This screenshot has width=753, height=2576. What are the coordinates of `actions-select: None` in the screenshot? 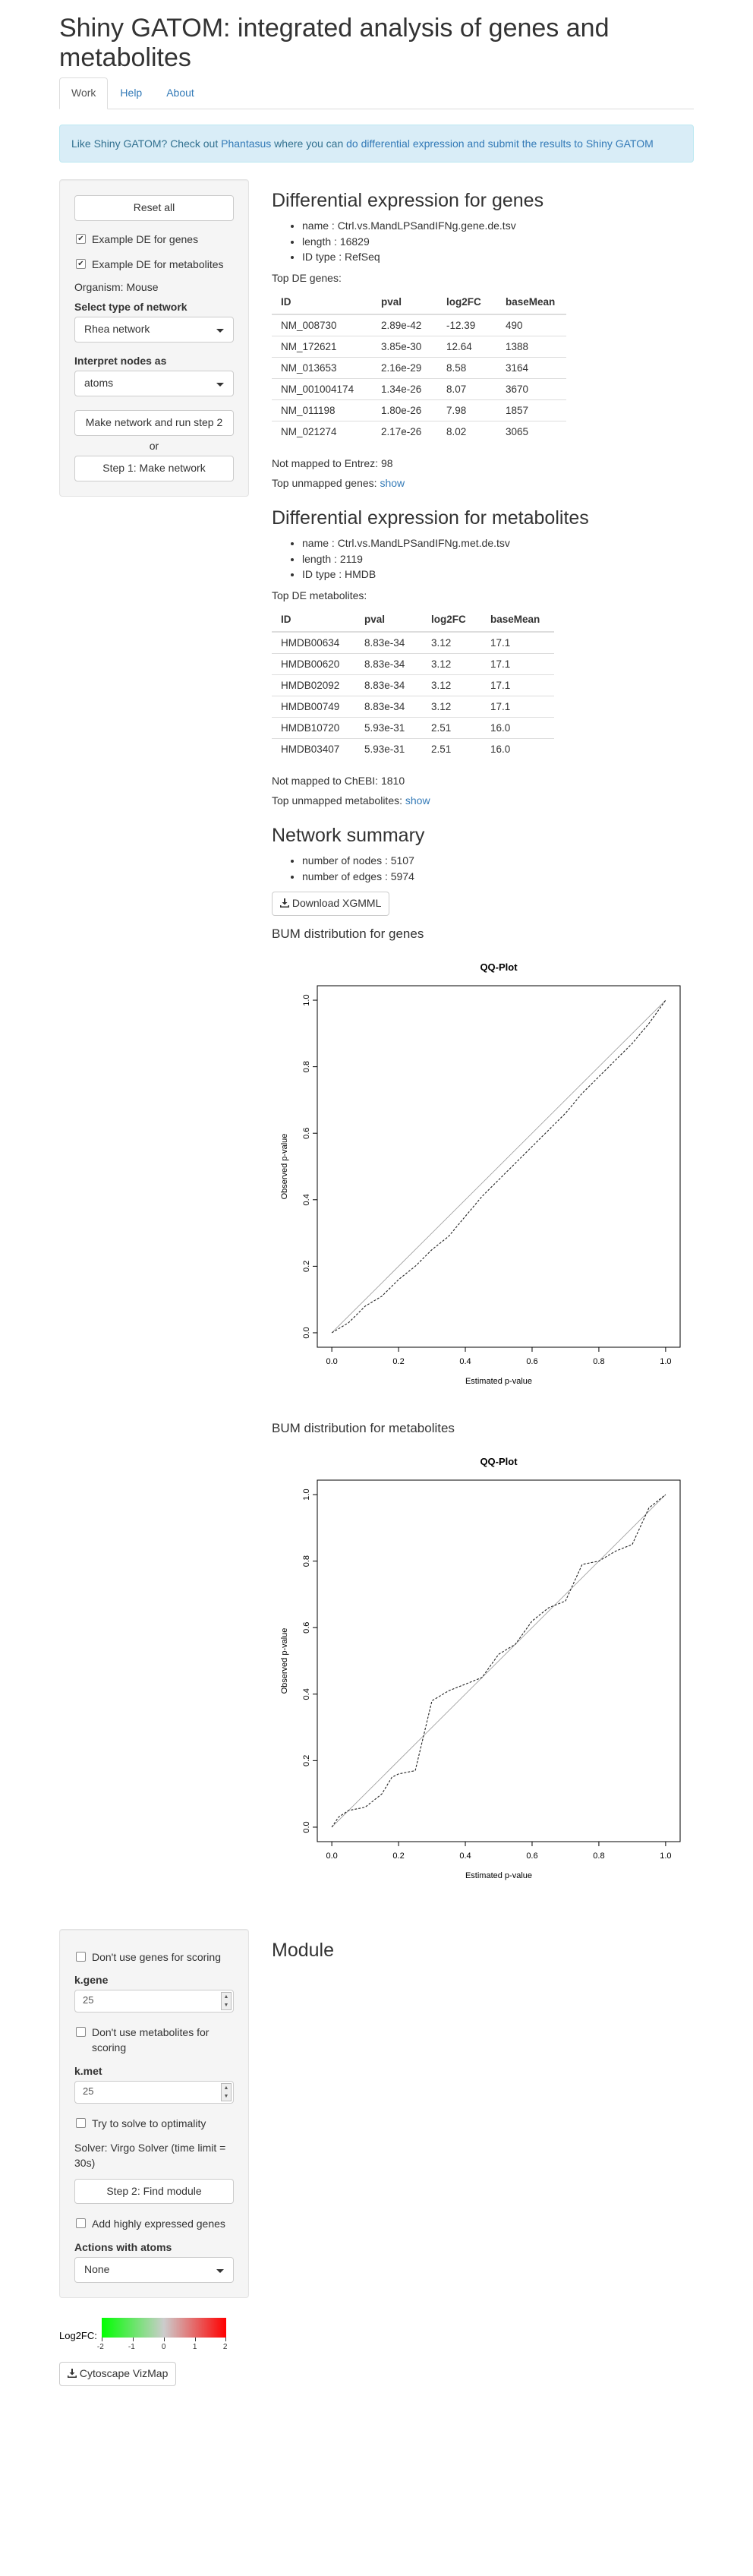 It's located at (154, 2269).